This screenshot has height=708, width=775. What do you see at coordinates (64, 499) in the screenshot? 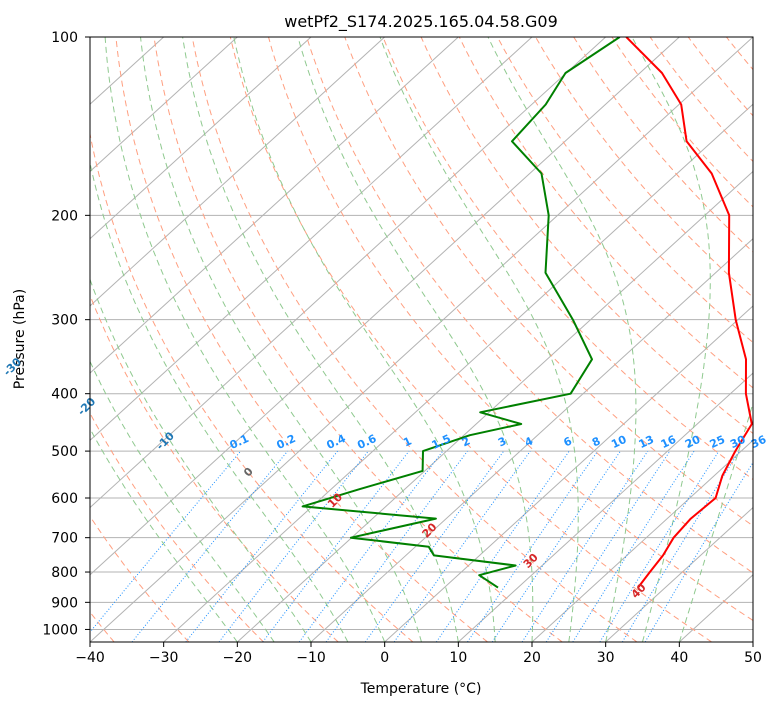
I see `y-tick-label: 600` at bounding box center [64, 499].